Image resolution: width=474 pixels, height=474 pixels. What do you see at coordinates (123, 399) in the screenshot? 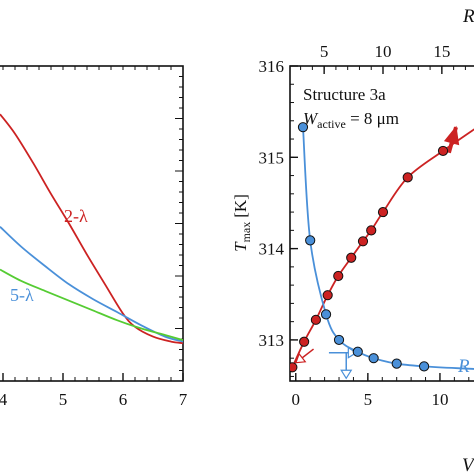
I see `left-x-tick-label: 6` at bounding box center [123, 399].